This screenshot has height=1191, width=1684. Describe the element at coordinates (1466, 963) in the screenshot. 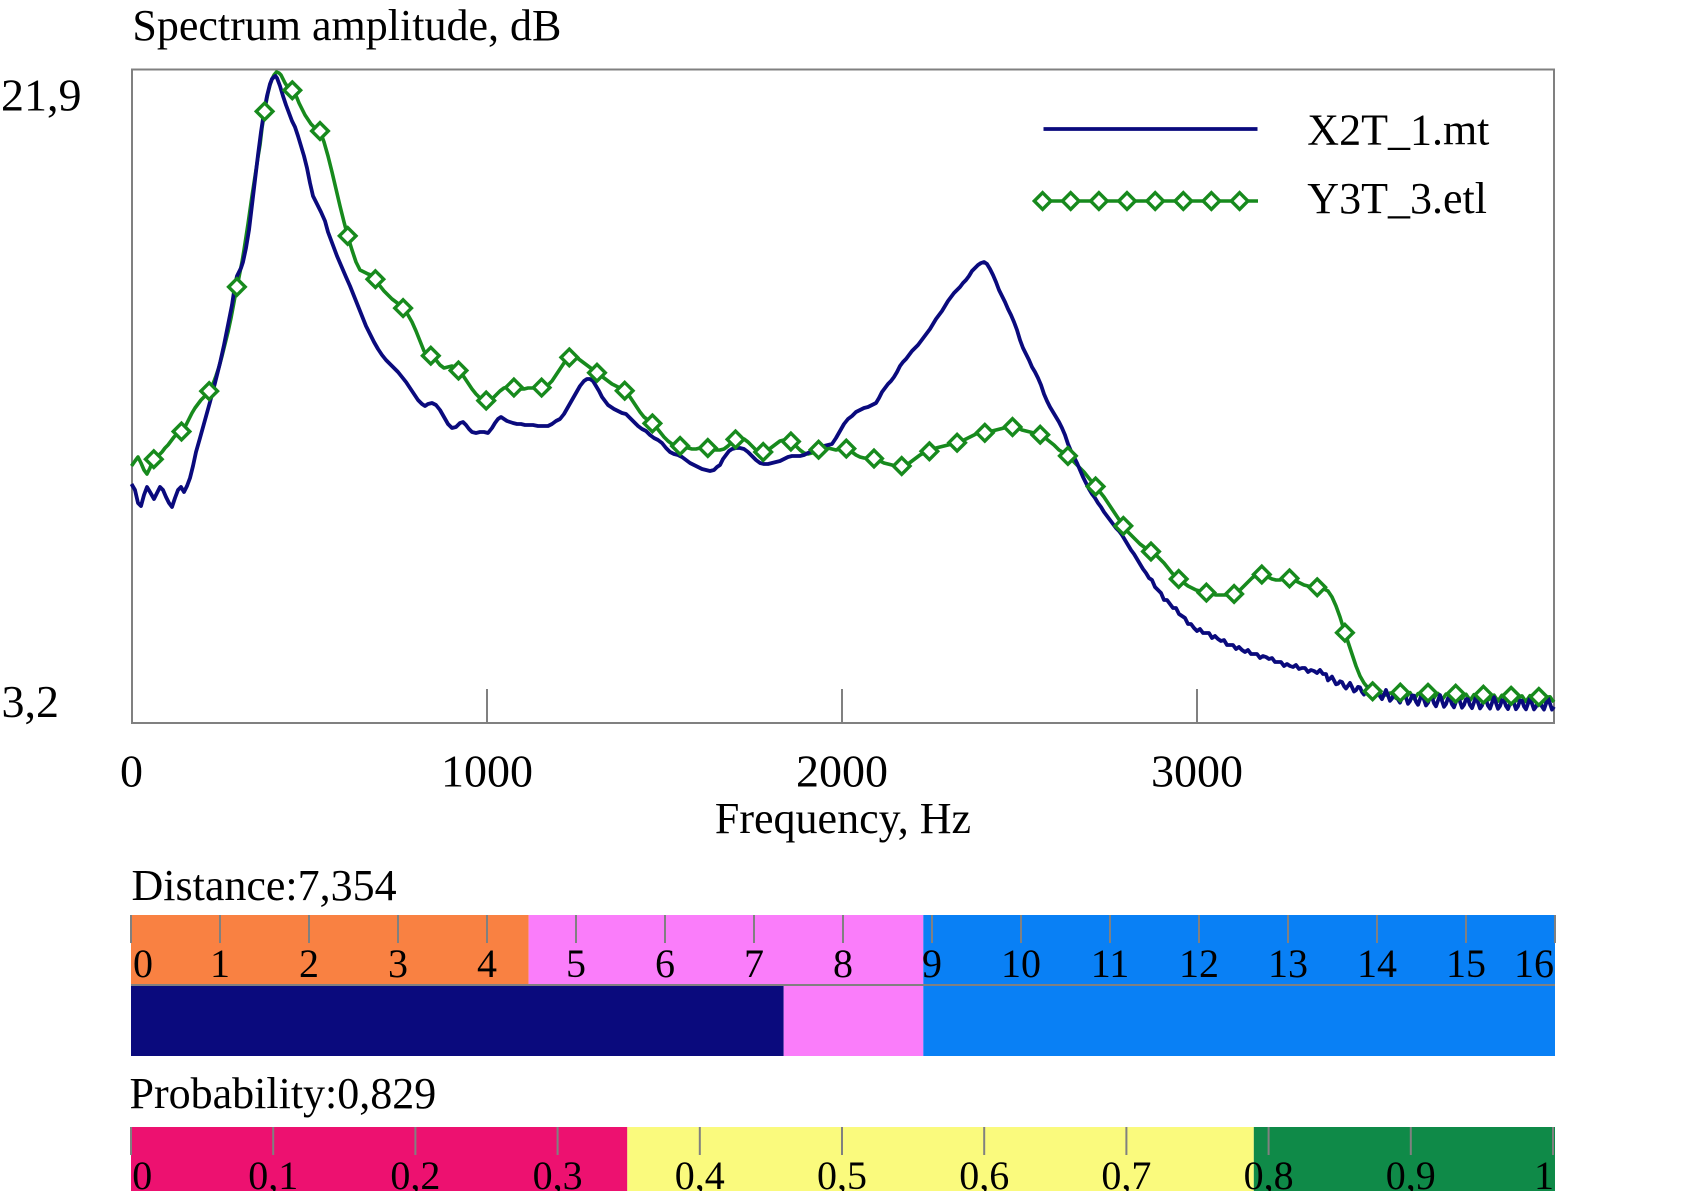

I see `svg-text: 15` at that location.